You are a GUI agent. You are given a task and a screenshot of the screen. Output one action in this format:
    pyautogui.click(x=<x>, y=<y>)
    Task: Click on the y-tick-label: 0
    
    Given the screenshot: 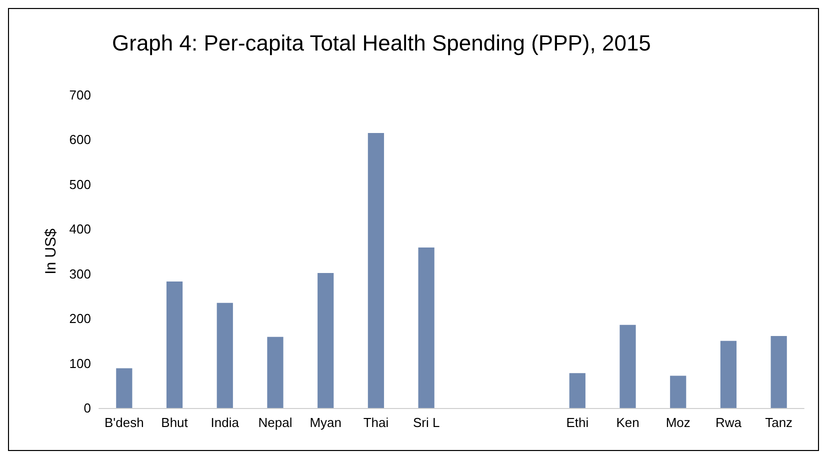 What is the action you would take?
    pyautogui.click(x=87, y=408)
    